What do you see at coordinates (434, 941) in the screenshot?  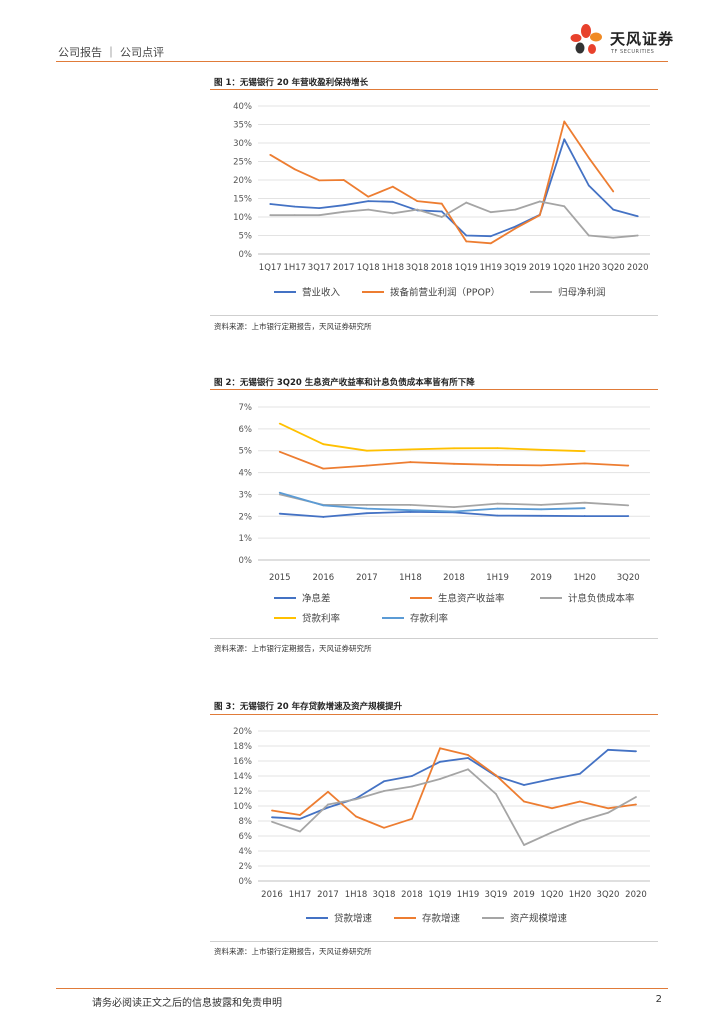 I see `figure-3-bottom-rule` at bounding box center [434, 941].